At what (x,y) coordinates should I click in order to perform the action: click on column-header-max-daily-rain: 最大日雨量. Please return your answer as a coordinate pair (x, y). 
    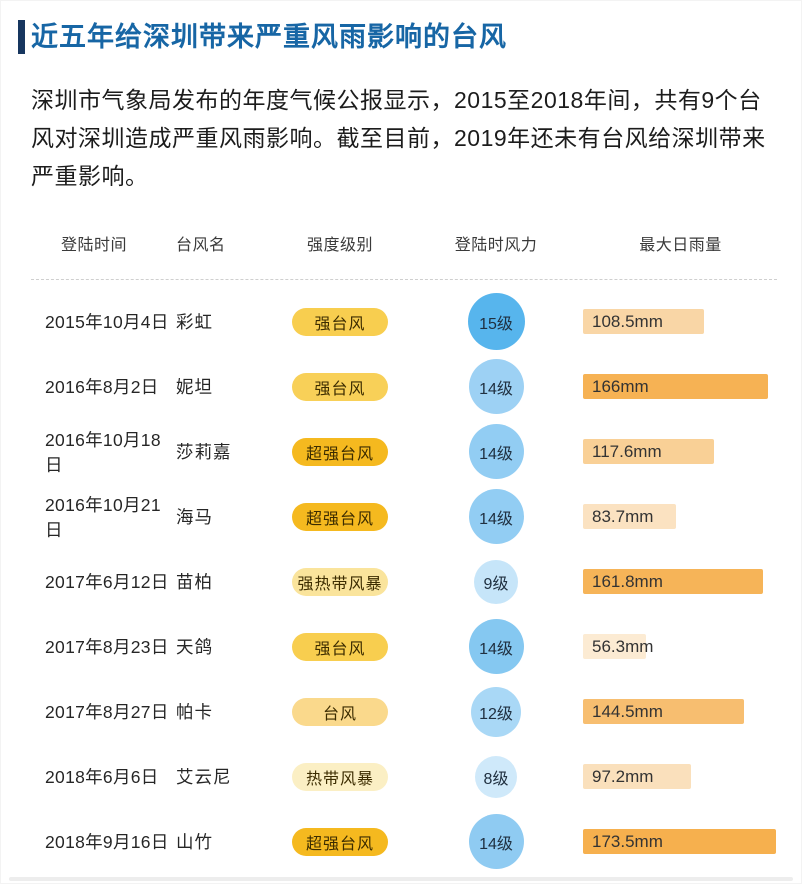
    Looking at the image, I should click on (680, 243).